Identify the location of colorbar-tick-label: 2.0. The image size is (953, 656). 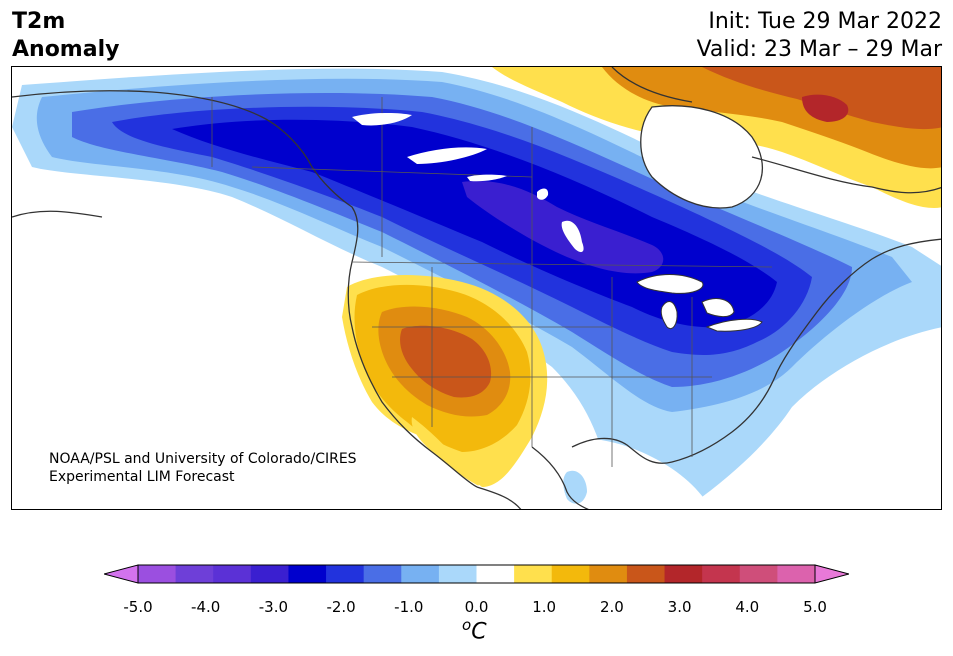
(611, 607).